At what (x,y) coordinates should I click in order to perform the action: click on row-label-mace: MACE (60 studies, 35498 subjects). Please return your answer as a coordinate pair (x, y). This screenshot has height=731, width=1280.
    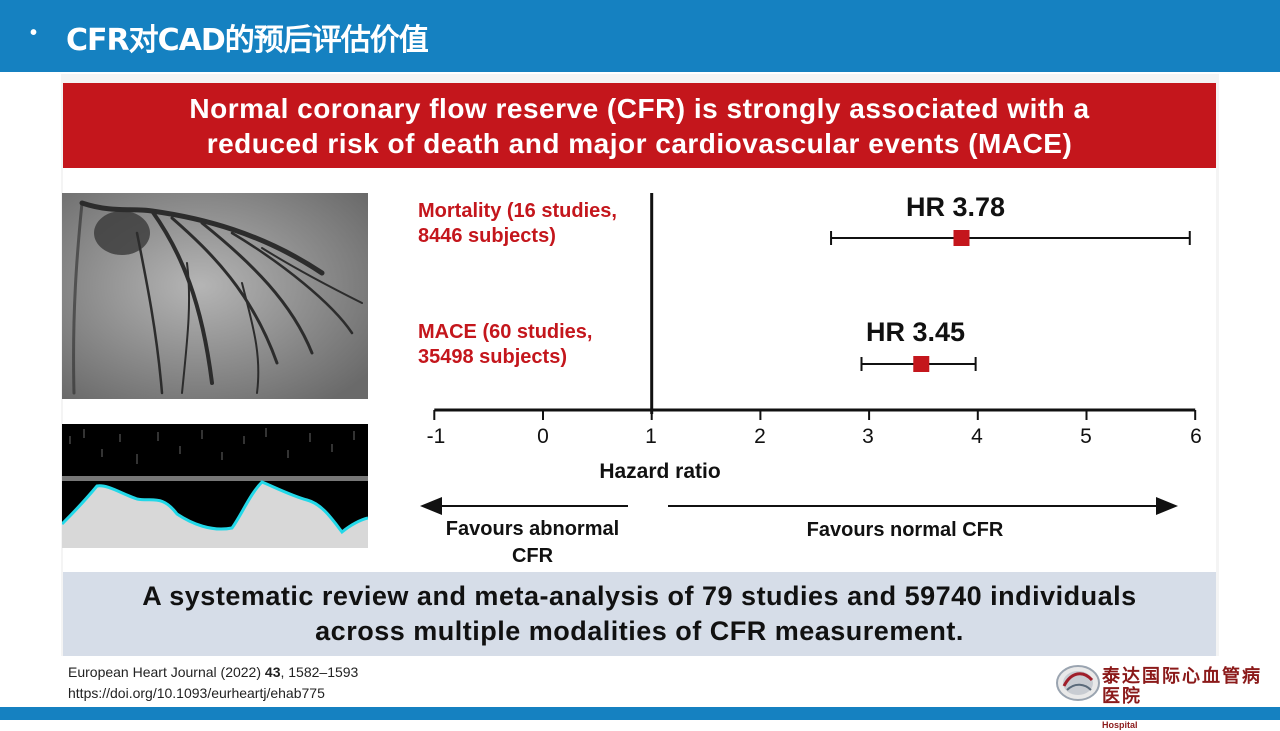
    Looking at the image, I should click on (505, 345).